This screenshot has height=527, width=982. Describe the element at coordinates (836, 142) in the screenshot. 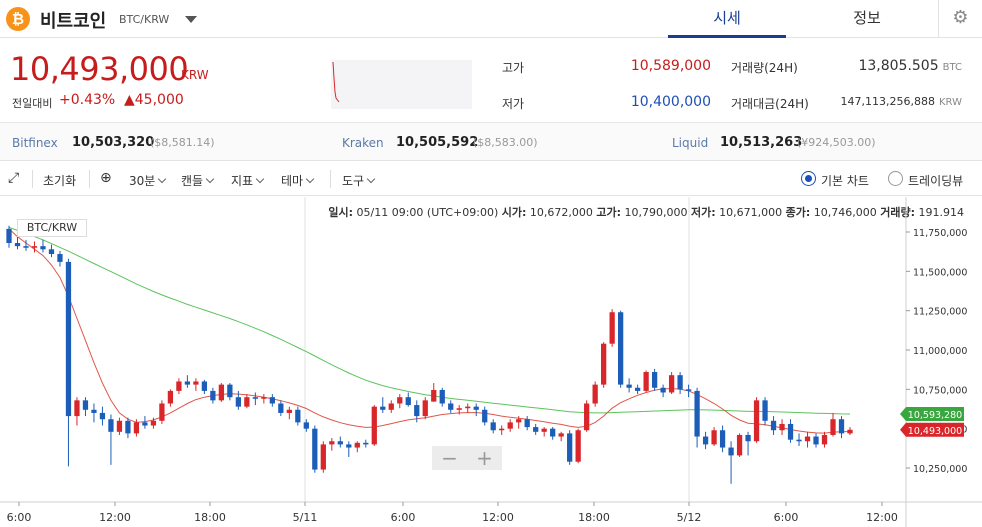

I see `exchange-usd: (¥924,503.00)` at that location.